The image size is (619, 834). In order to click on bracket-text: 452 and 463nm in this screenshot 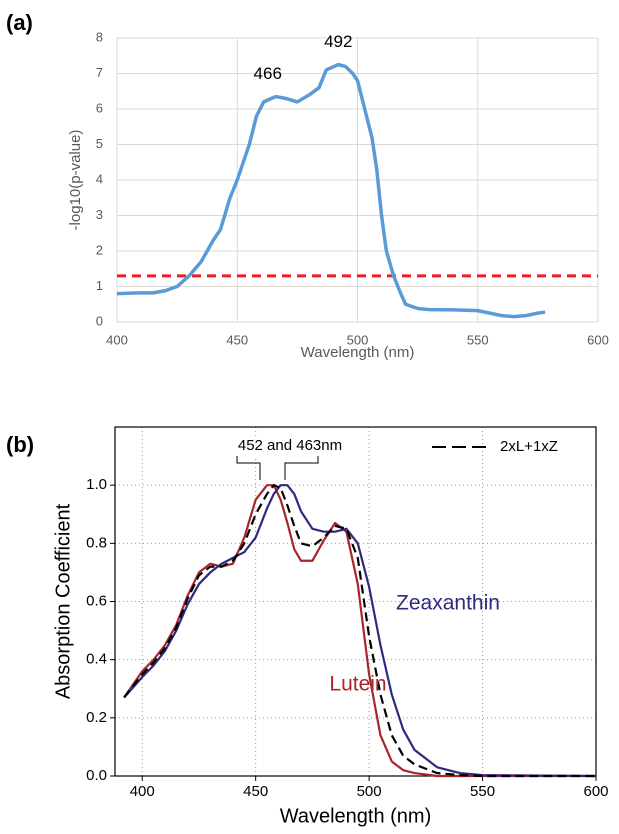, I will do `click(290, 445)`.